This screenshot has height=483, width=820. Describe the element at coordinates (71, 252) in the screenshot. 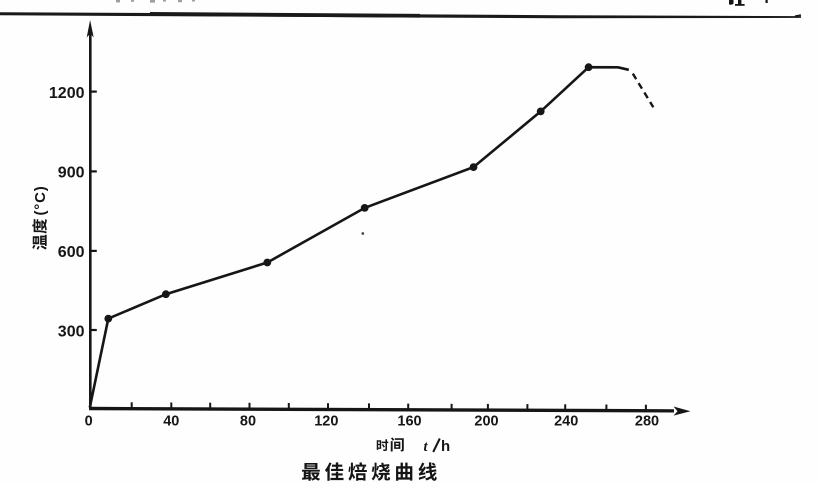

I see `svg-text: 600` at that location.